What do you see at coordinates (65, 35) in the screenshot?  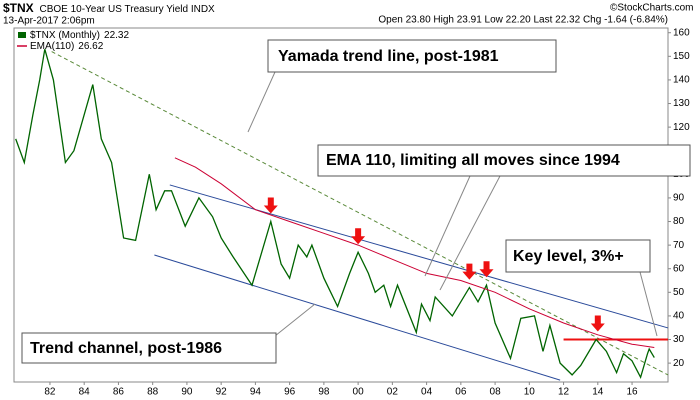 I see `legend-name: $TNX (Monthly)` at bounding box center [65, 35].